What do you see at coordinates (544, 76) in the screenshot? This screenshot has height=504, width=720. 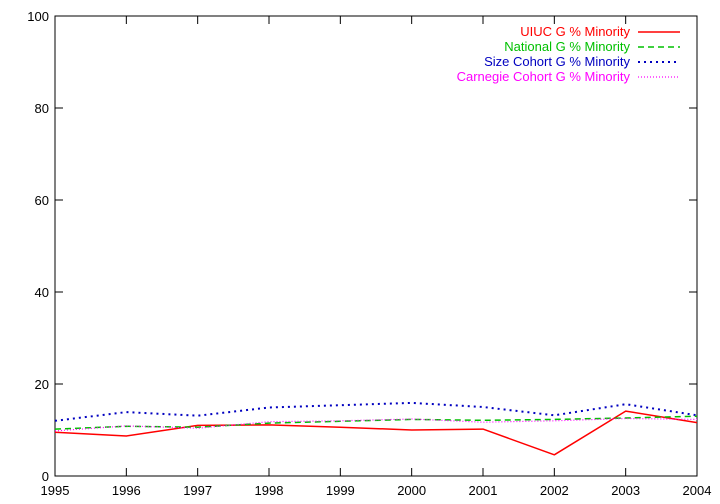 I see `legend-entry-label: Carnegie Cohort G % Minority` at bounding box center [544, 76].